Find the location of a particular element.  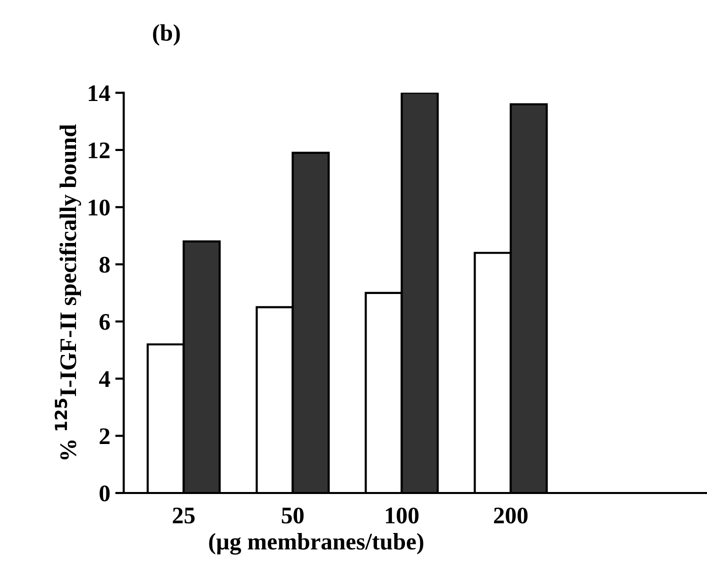

x-tick-label: 50 is located at coordinates (293, 516).